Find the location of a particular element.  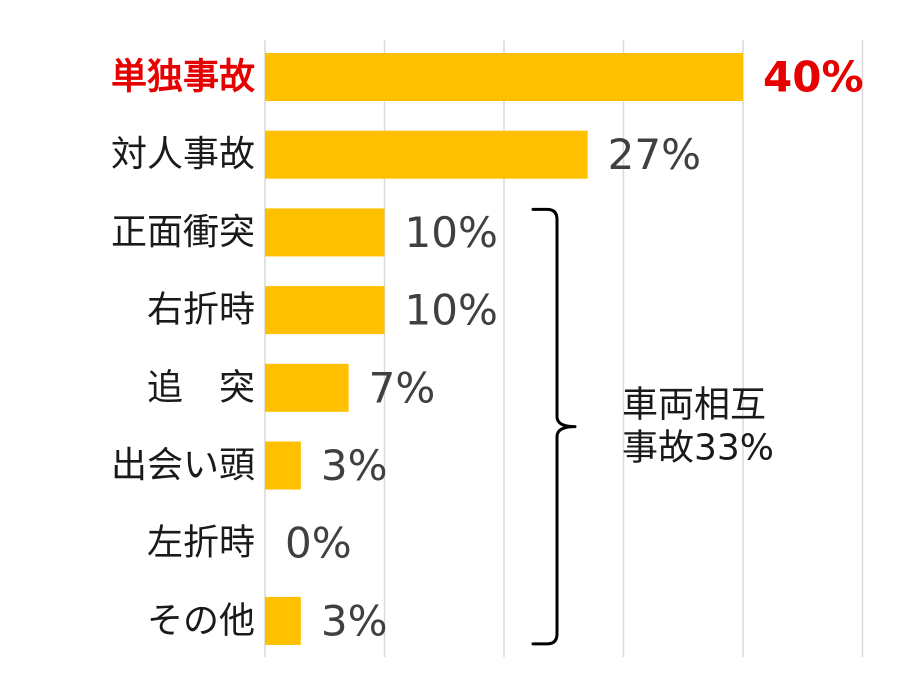

value-label-3: 10% is located at coordinates (451, 310).